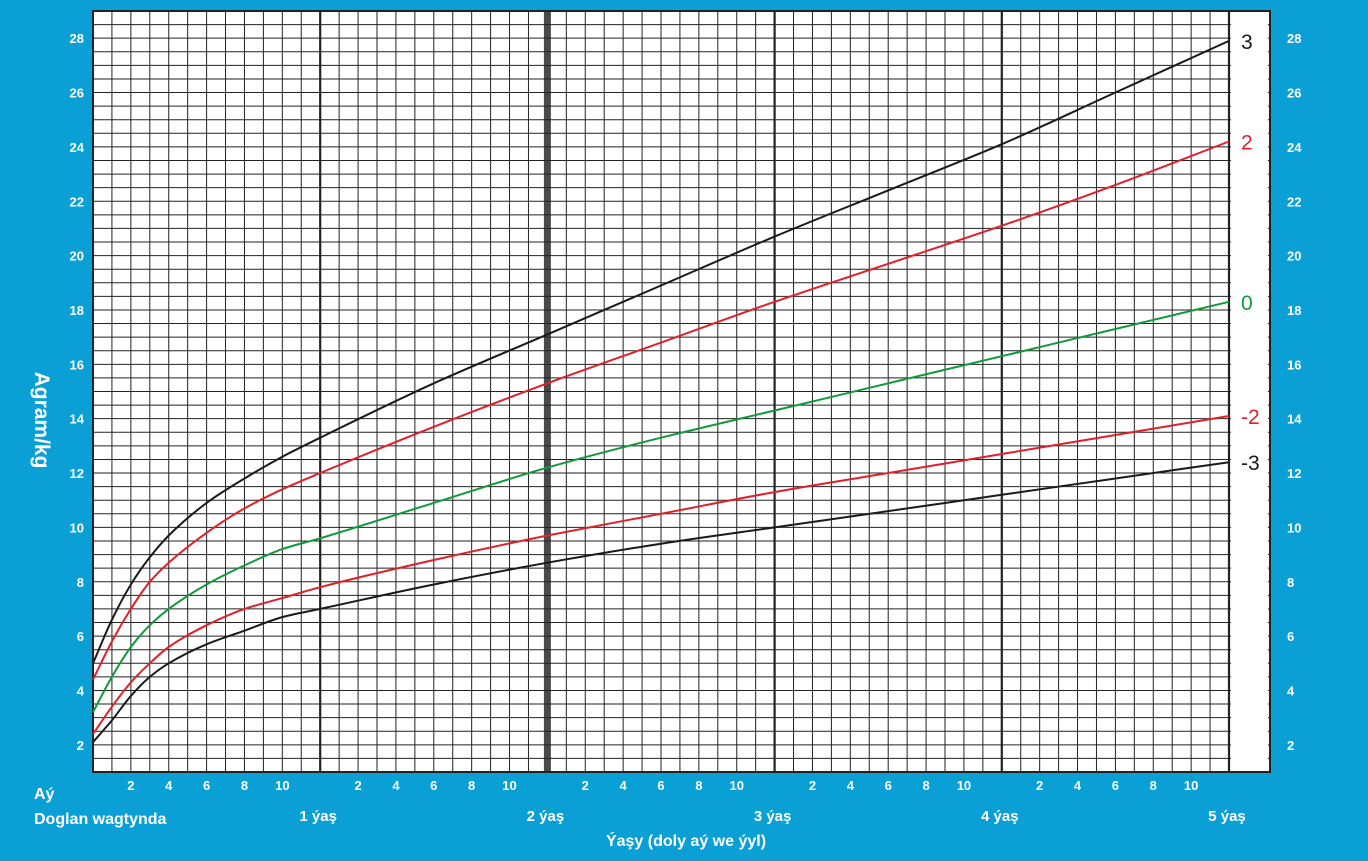  Describe the element at coordinates (100, 819) in the screenshot. I see `birth-label: Doglan wagtynda` at that location.